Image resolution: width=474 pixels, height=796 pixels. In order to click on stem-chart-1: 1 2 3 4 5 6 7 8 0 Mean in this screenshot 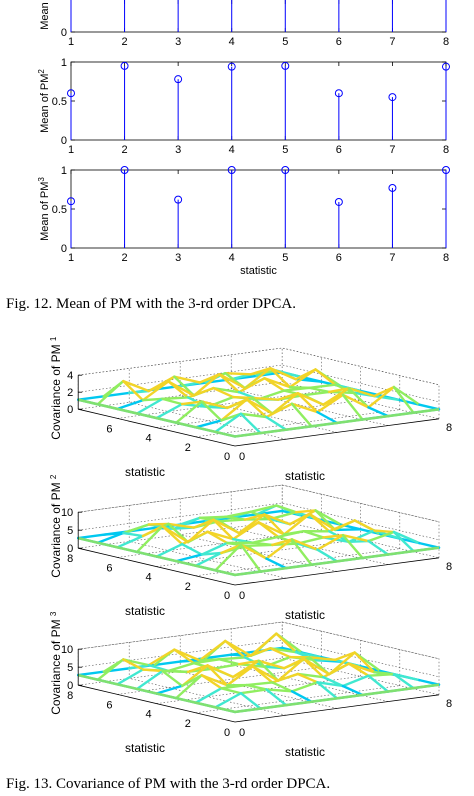, I will do `click(244, 24)`.